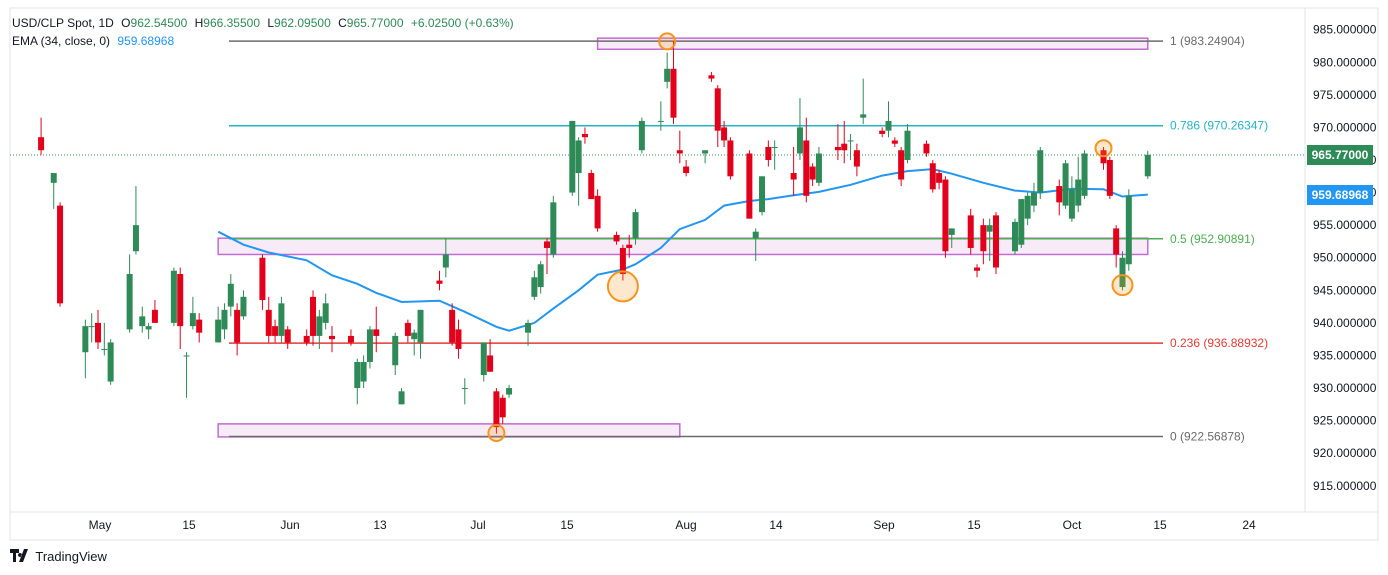  What do you see at coordinates (299, 23) in the screenshot?
I see `low-value: L962.09500` at bounding box center [299, 23].